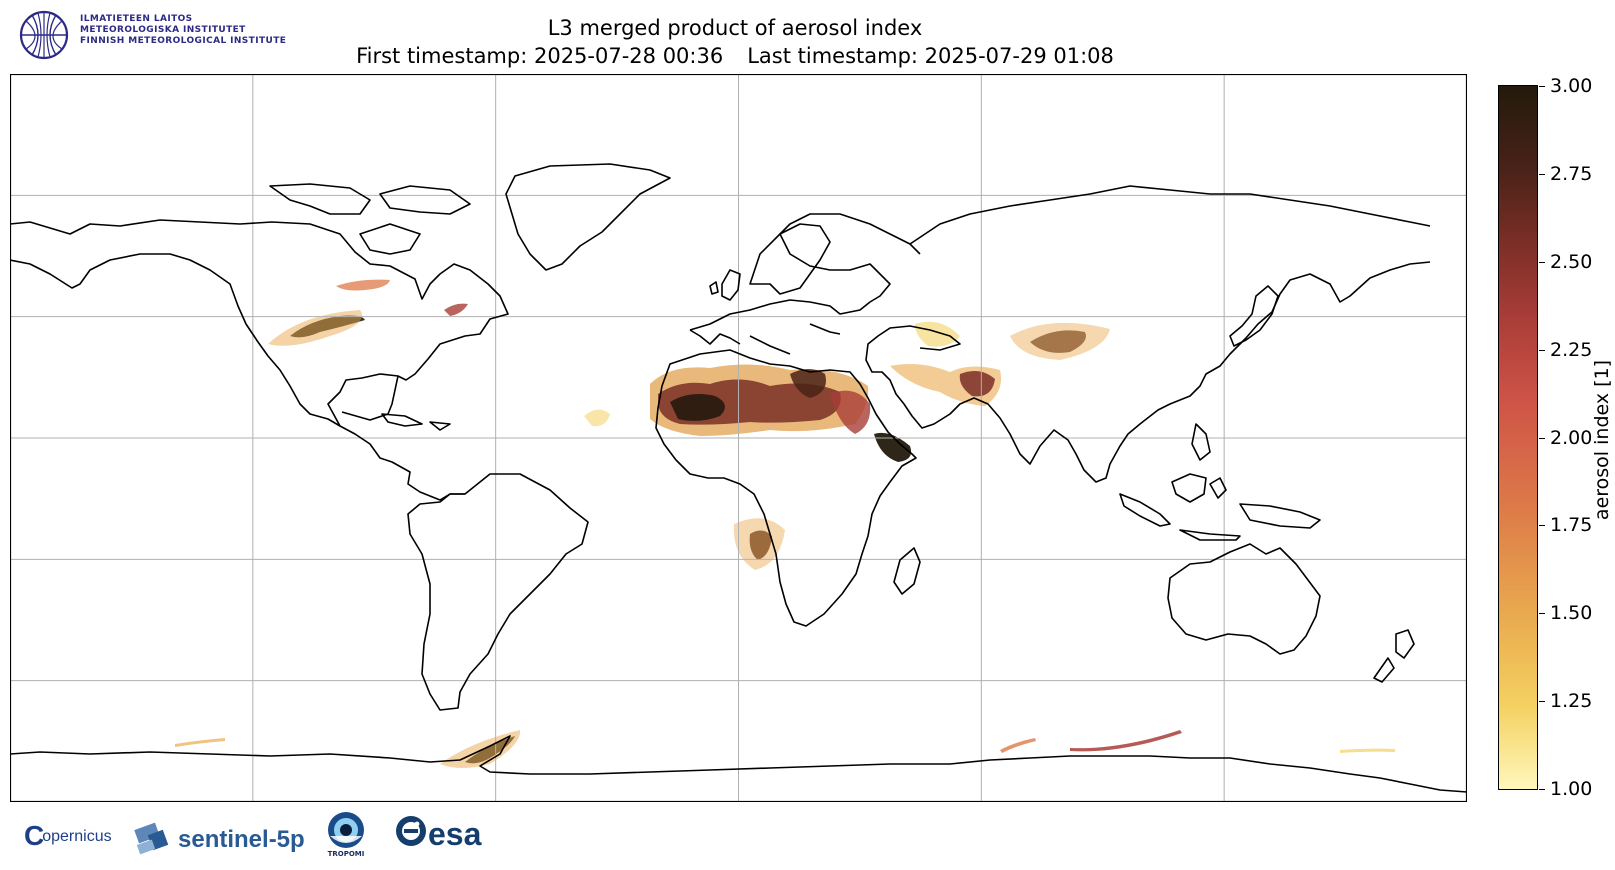 This screenshot has height=870, width=1615. Describe the element at coordinates (1571, 261) in the screenshot. I see `colorbar-tick-label: 2.50` at that location.